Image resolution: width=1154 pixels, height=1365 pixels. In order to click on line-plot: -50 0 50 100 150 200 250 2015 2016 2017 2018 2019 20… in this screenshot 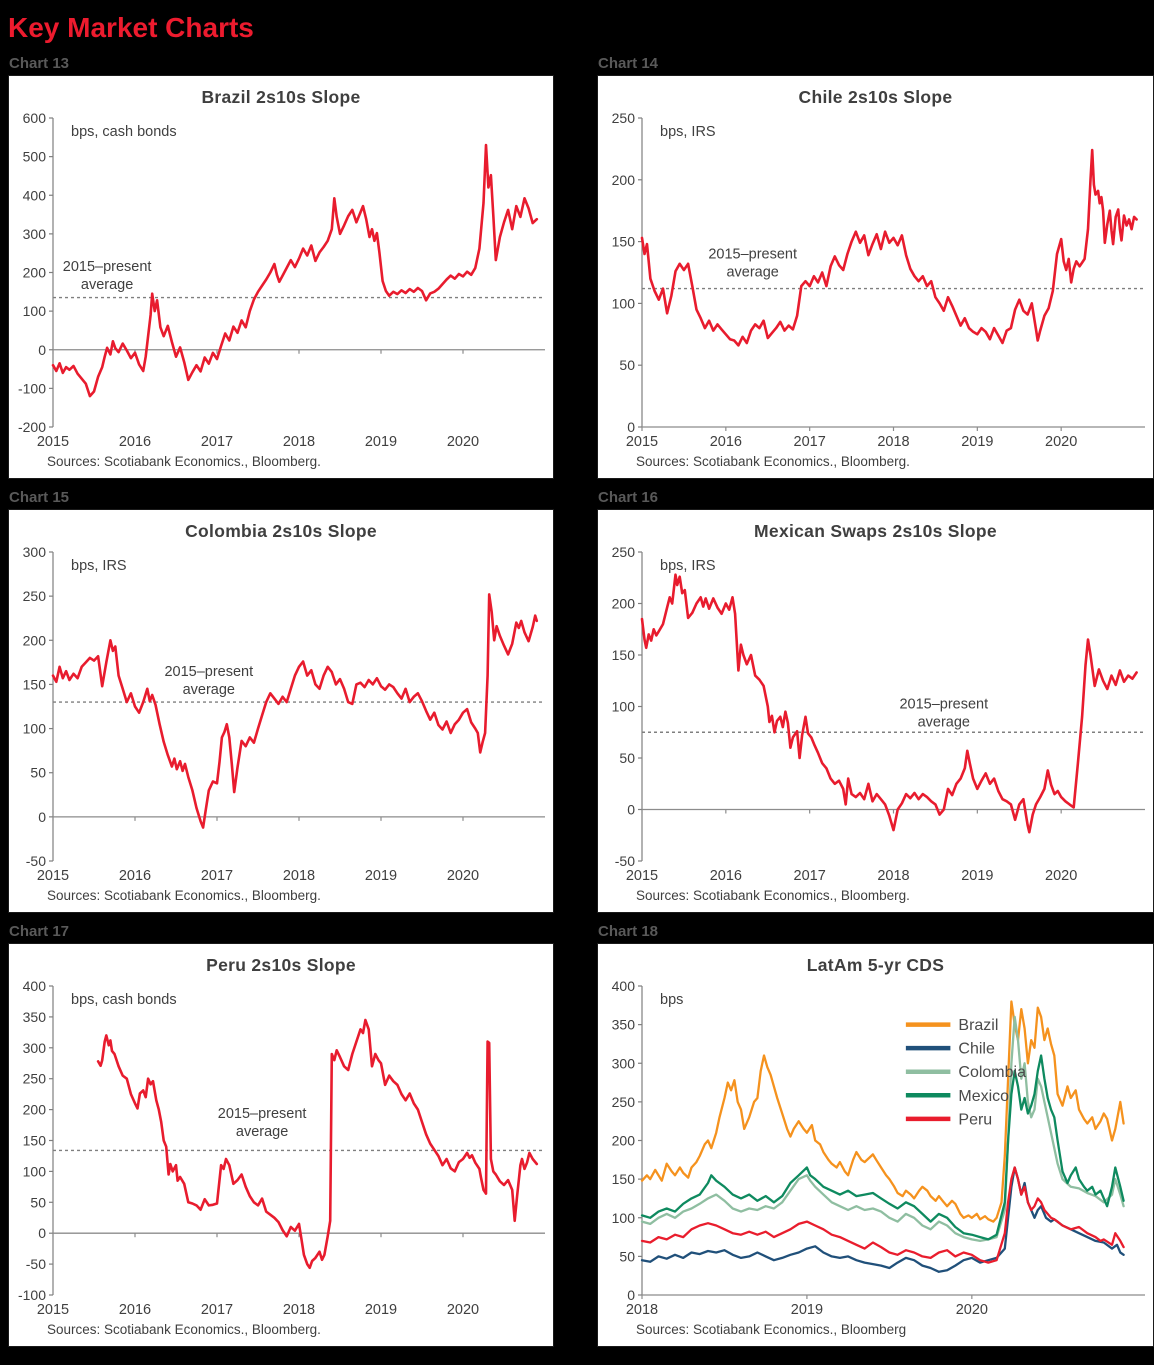, I will do `click(875, 715)`.